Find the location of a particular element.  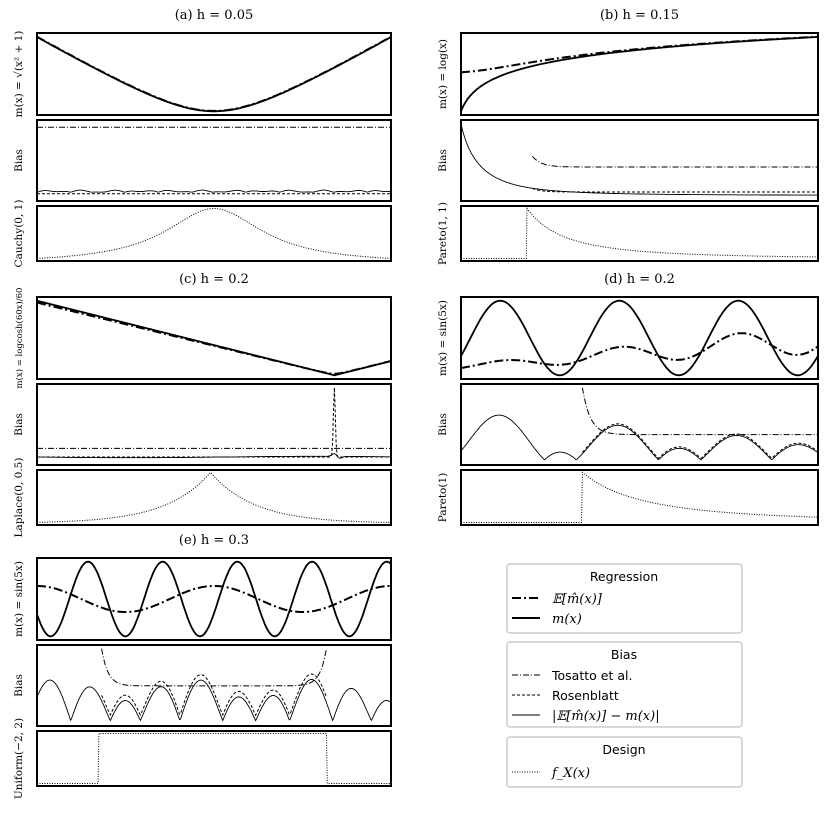

regression-subplot: m(x) = logcosh(60x)/60 is located at coordinates (203, 338).